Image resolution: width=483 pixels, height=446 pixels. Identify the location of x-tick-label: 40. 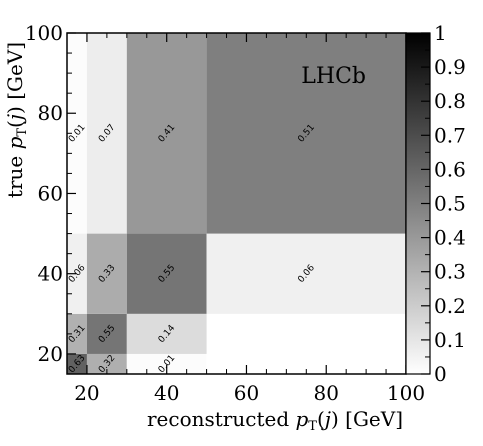
(166, 393).